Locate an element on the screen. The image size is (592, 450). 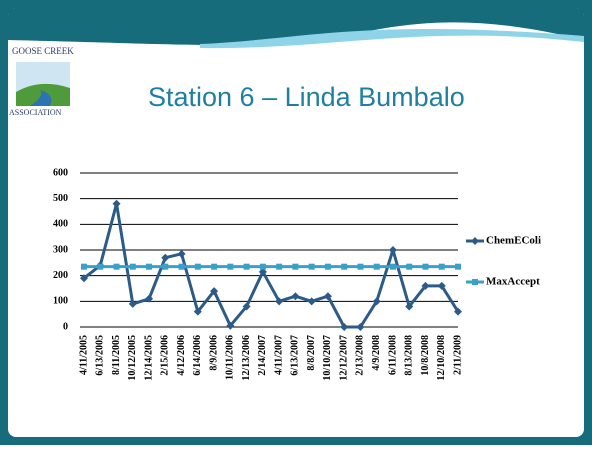
x-tick-label: 4/11/2005 is located at coordinates (83, 355).